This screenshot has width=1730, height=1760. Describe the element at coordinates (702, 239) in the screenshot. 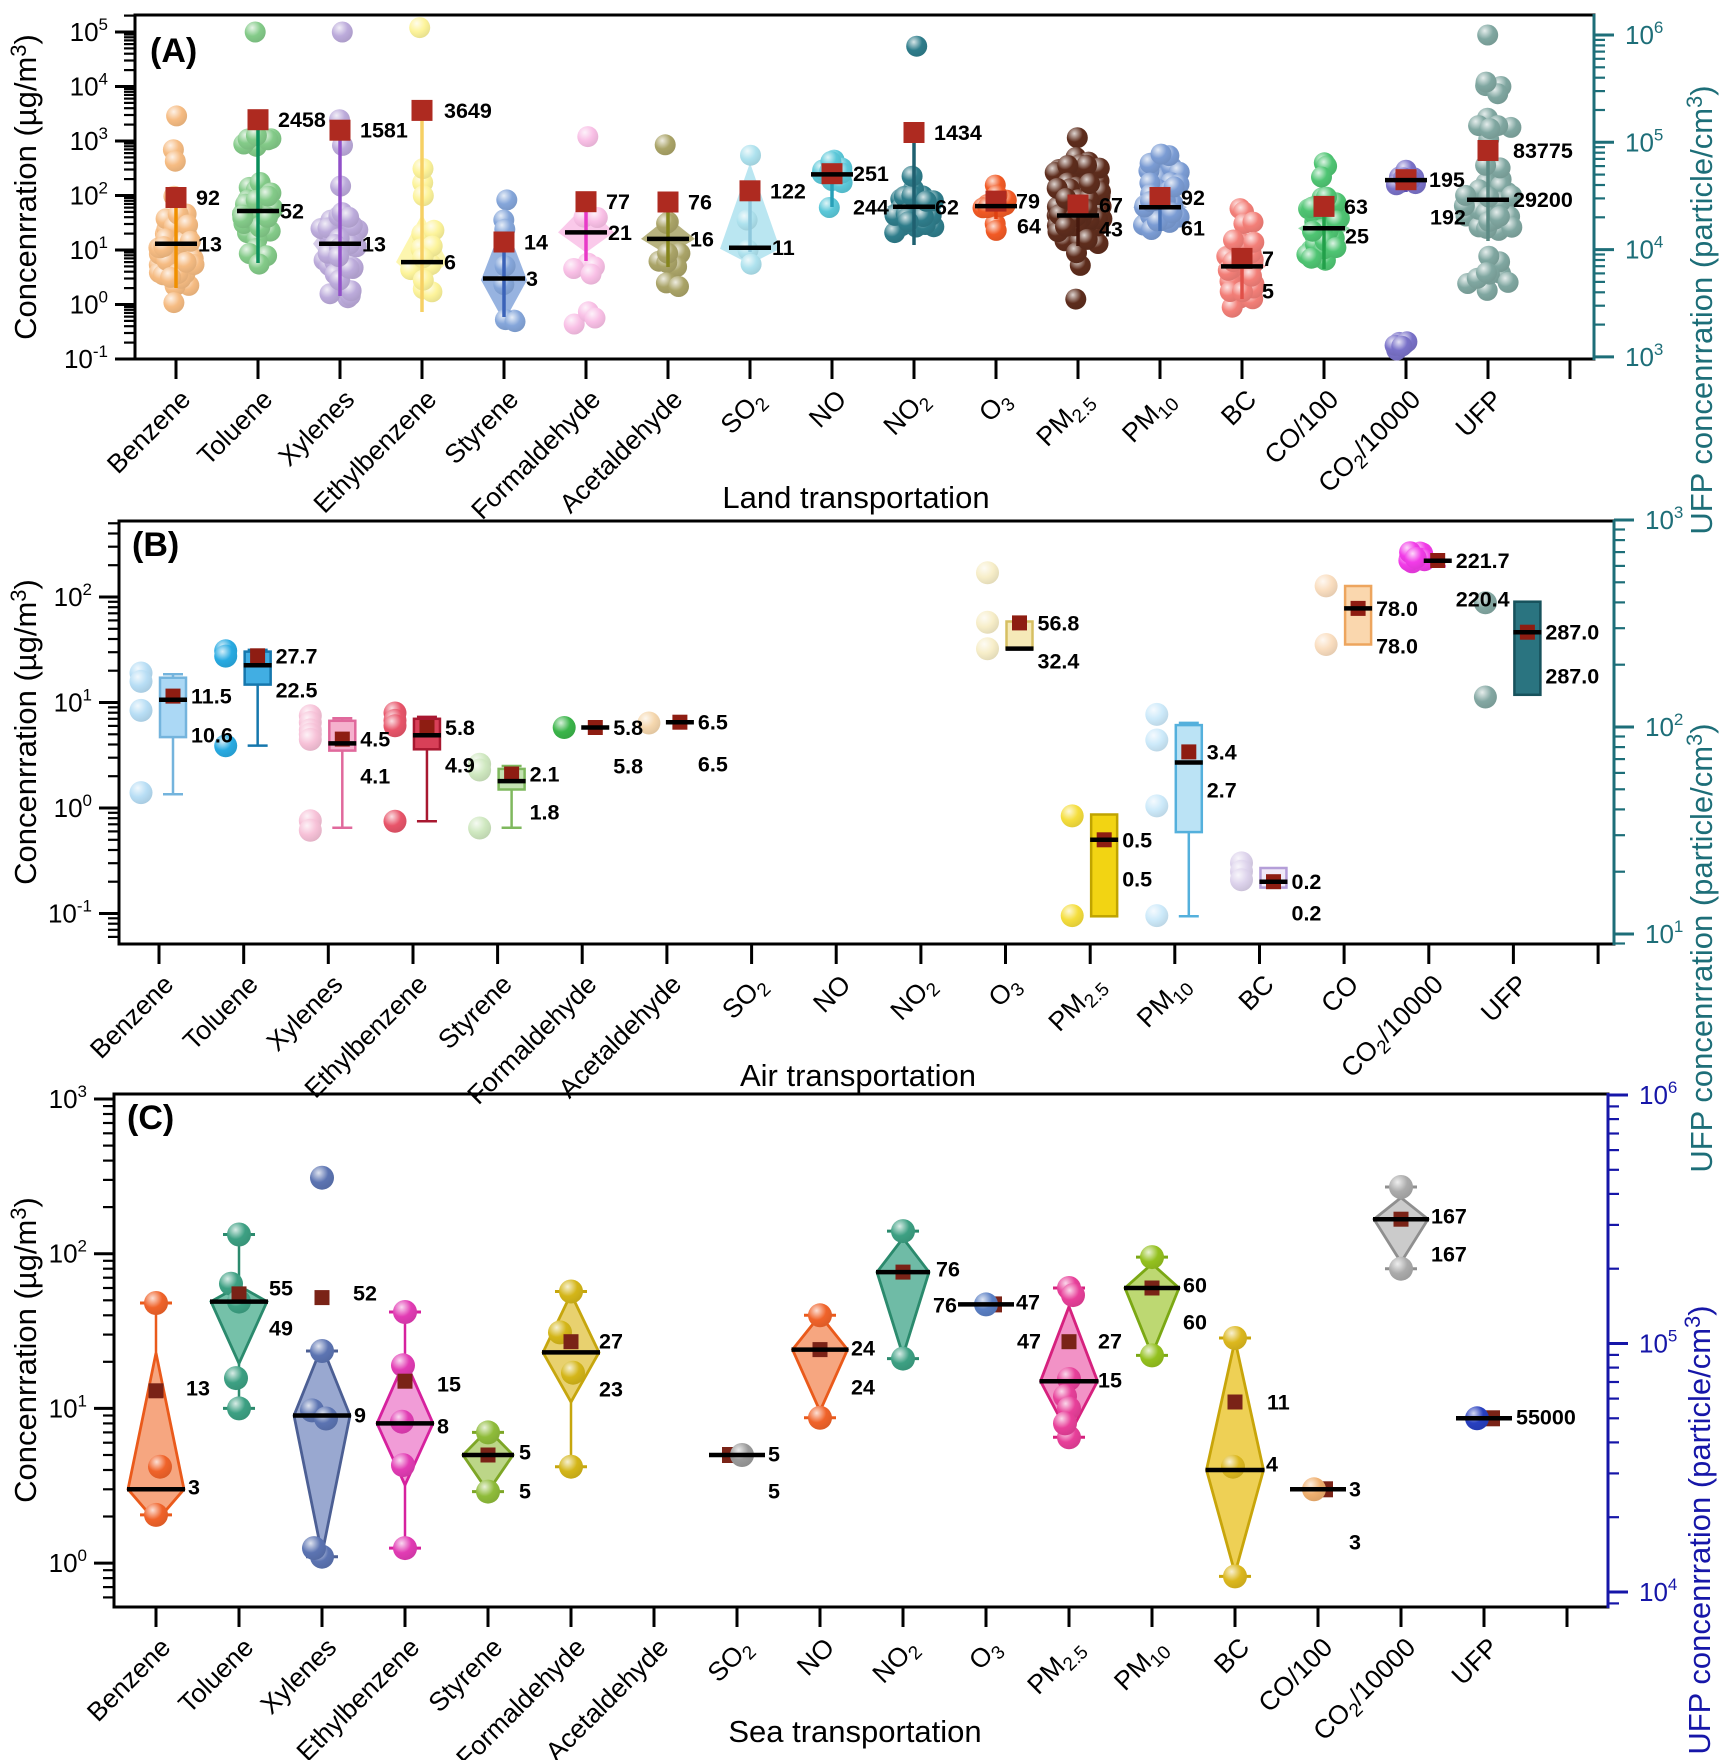

I see `svg-text: 16` at that location.